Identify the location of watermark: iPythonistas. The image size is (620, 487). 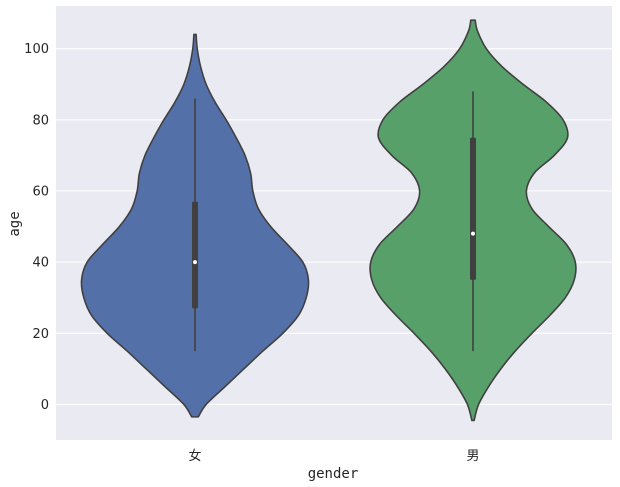
(546, 461).